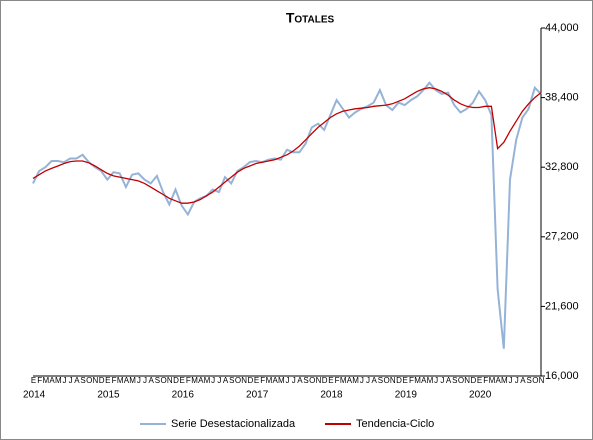 This screenshot has height=440, width=593. What do you see at coordinates (562, 376) in the screenshot?
I see `y-tick-label: 16,000` at bounding box center [562, 376].